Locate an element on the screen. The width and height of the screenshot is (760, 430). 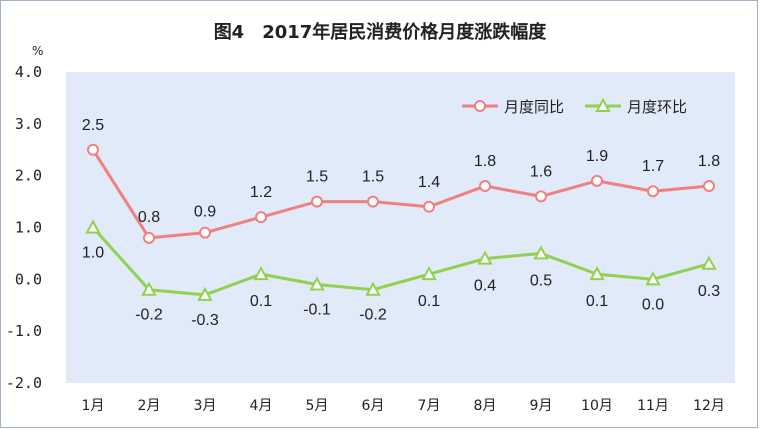
x-tick-label: 12月 is located at coordinates (709, 406).